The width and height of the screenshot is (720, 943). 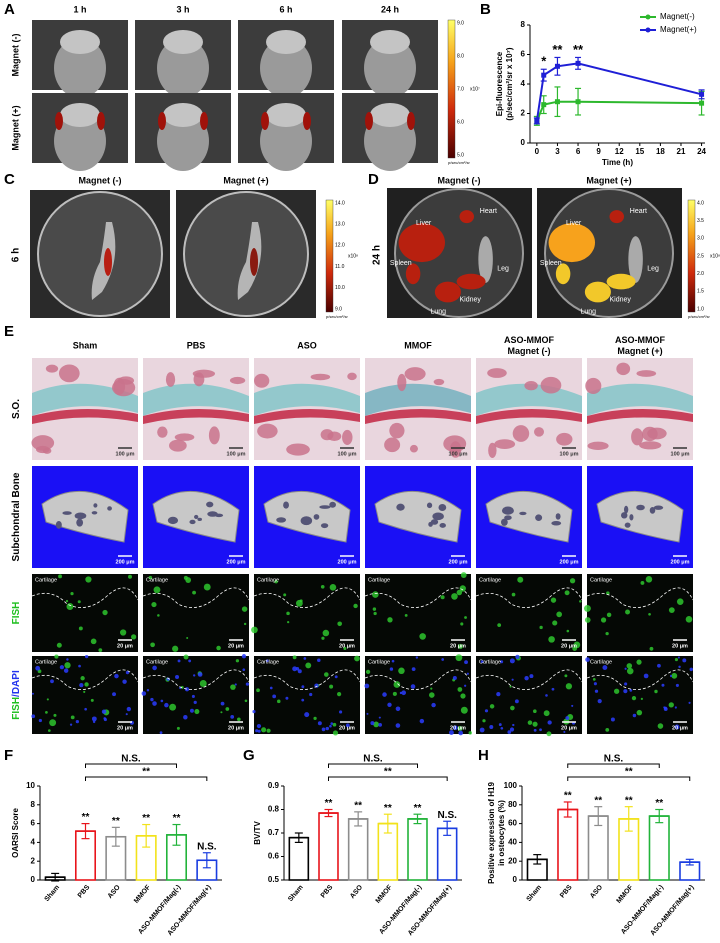 What do you see at coordinates (640, 679) in the screenshot?
I see `boundary` at bounding box center [640, 679].